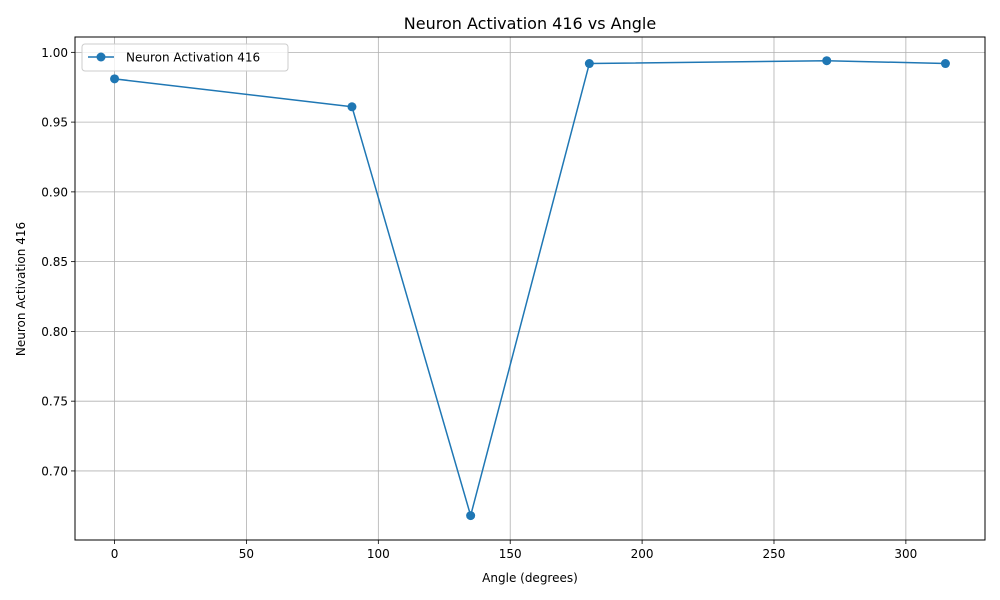 This screenshot has width=1000, height=600. What do you see at coordinates (54, 471) in the screenshot?
I see `y-tick-label: 0.70` at bounding box center [54, 471].